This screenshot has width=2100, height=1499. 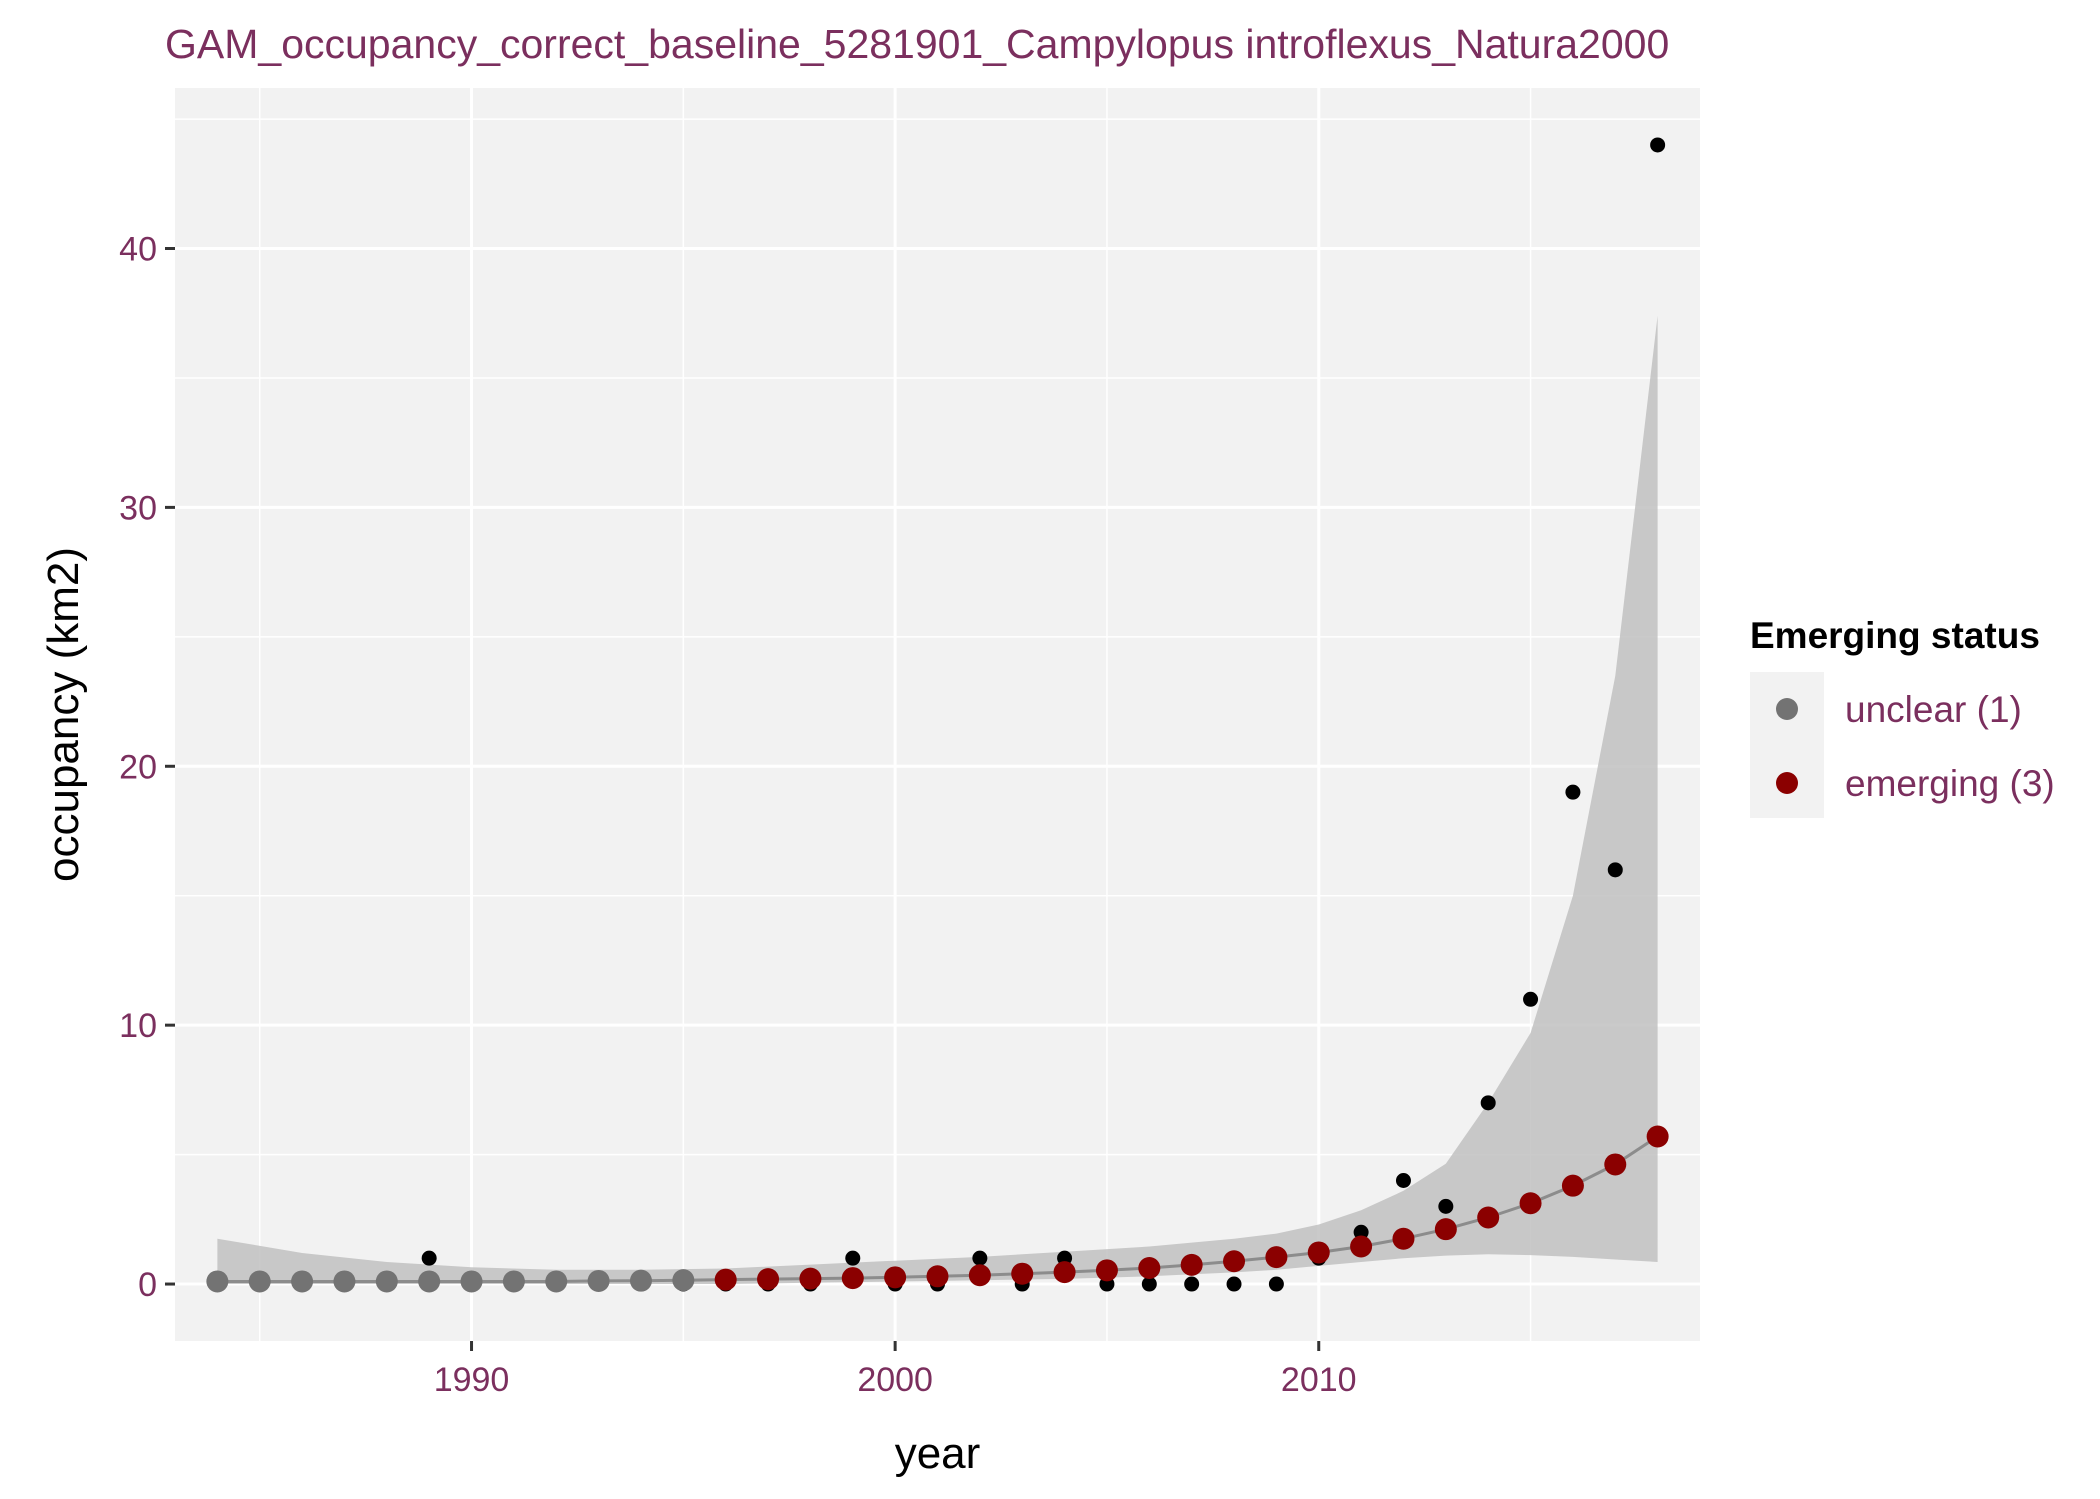 I want to click on x-tick-label: 1990, so click(x=472, y=1380).